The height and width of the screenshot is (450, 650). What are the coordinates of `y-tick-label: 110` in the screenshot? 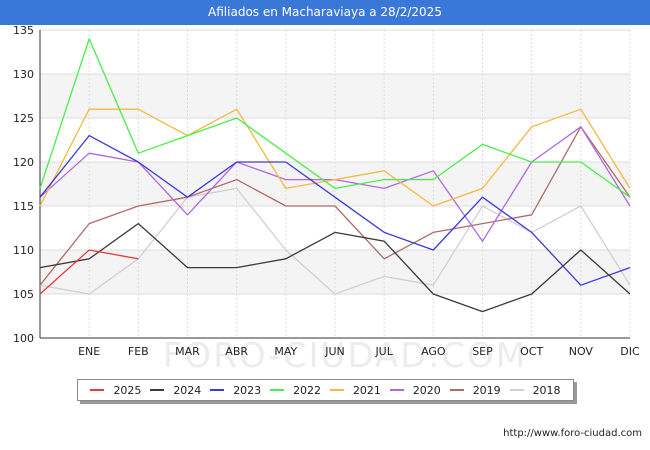 It's located at (23, 250).